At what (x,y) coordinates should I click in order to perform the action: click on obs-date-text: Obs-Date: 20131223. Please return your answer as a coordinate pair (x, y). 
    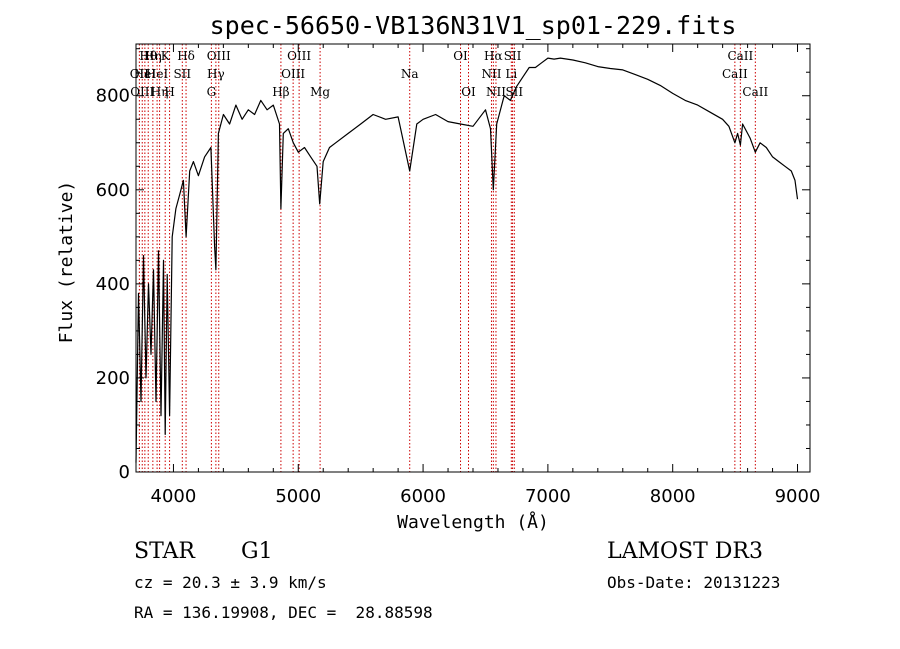
    Looking at the image, I should click on (694, 582).